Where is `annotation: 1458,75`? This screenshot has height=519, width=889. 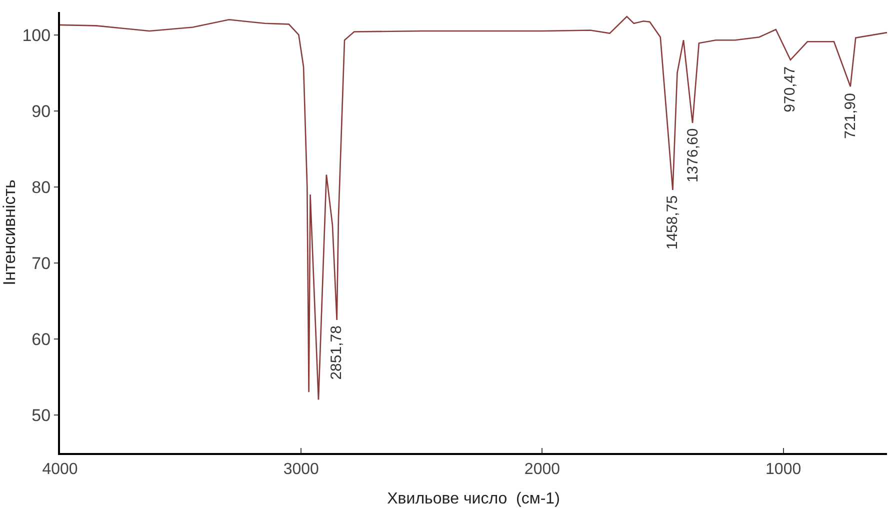
annotation: 1458,75 is located at coordinates (672, 222).